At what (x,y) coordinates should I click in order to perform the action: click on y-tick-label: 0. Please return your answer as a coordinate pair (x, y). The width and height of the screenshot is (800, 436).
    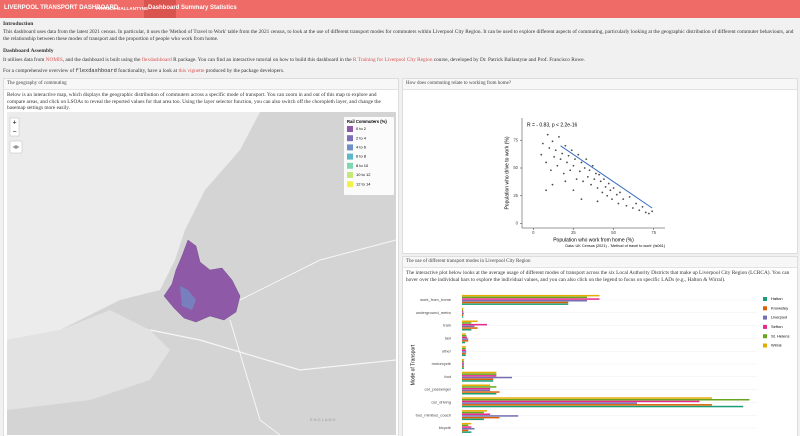
    Looking at the image, I should click on (517, 223).